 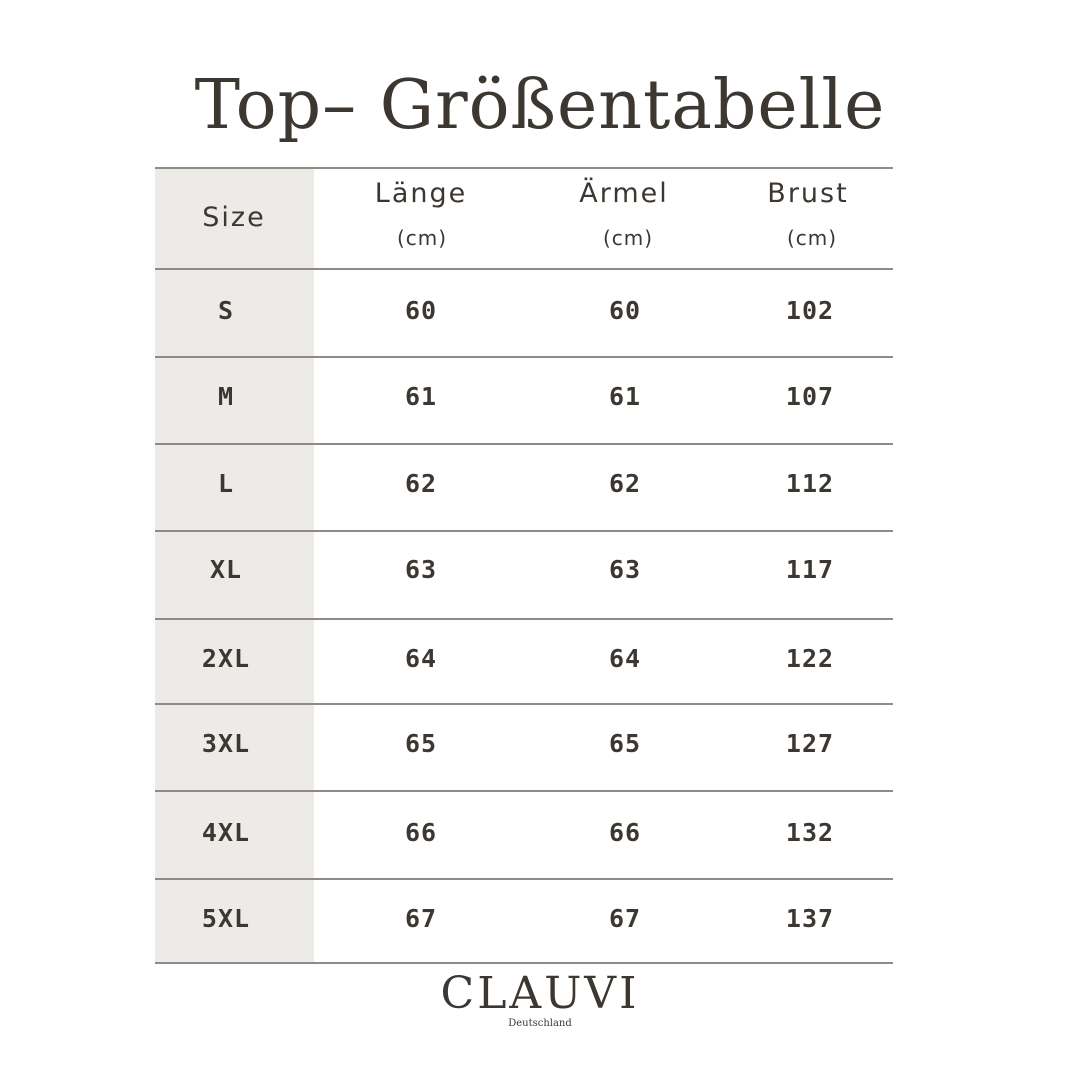 What do you see at coordinates (226, 918) in the screenshot?
I see `cell-size: 5XL` at bounding box center [226, 918].